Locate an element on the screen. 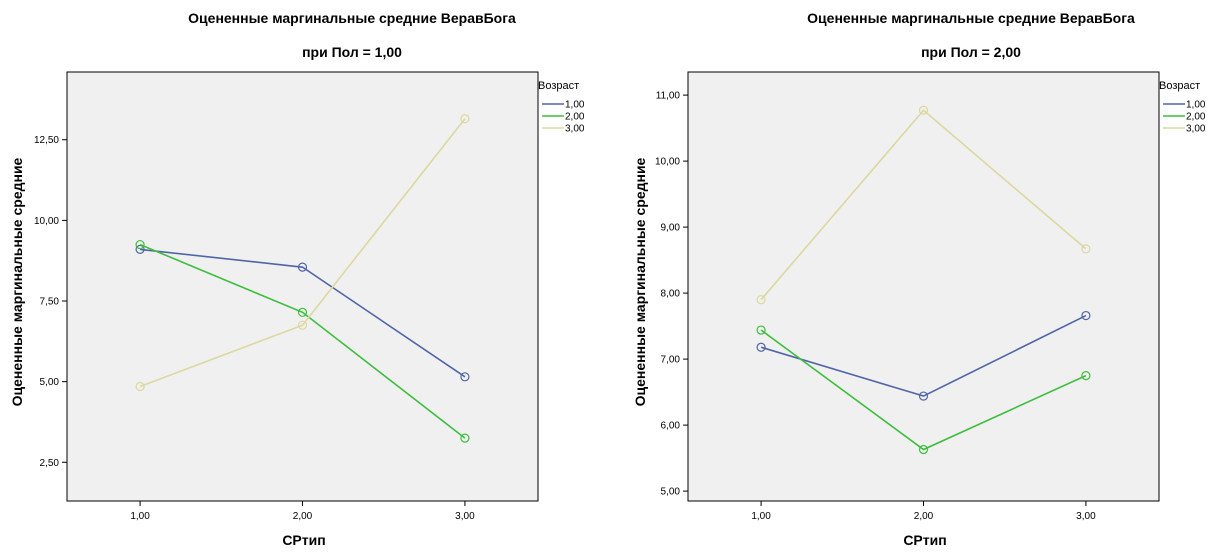  y-tick-label: 8,00 is located at coordinates (671, 294).